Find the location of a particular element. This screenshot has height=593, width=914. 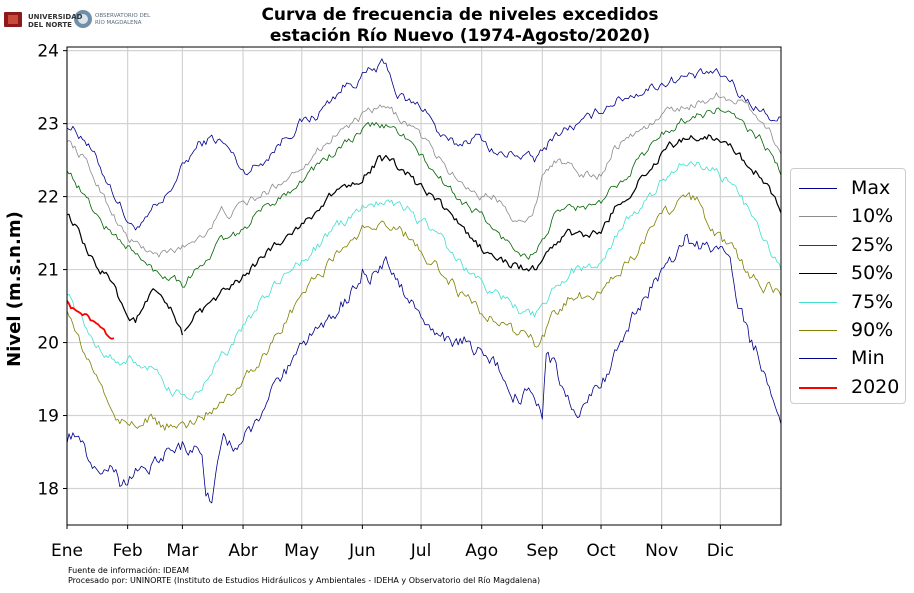

y-axis: 18 19 20 21 22 23 24 is located at coordinates (52, 271).